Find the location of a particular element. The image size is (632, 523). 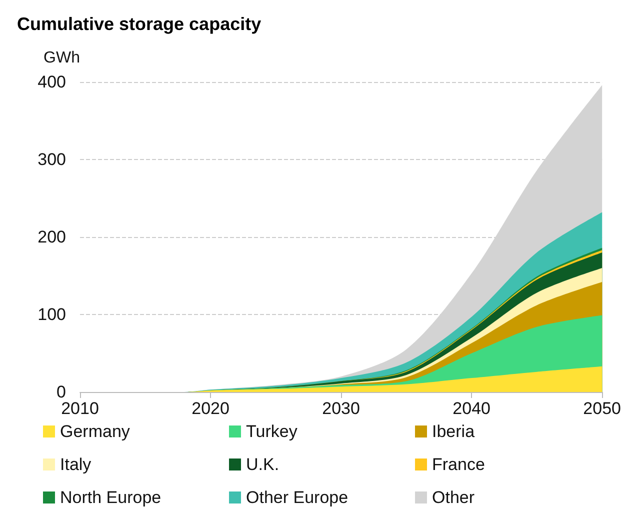

legend-label: Italy is located at coordinates (76, 464).